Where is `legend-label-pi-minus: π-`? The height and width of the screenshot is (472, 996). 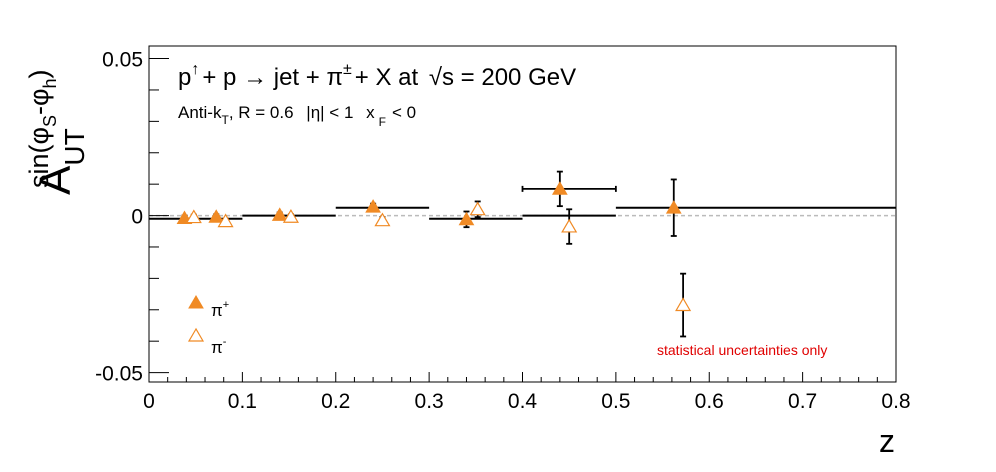
legend-label-pi-minus: π- is located at coordinates (219, 346).